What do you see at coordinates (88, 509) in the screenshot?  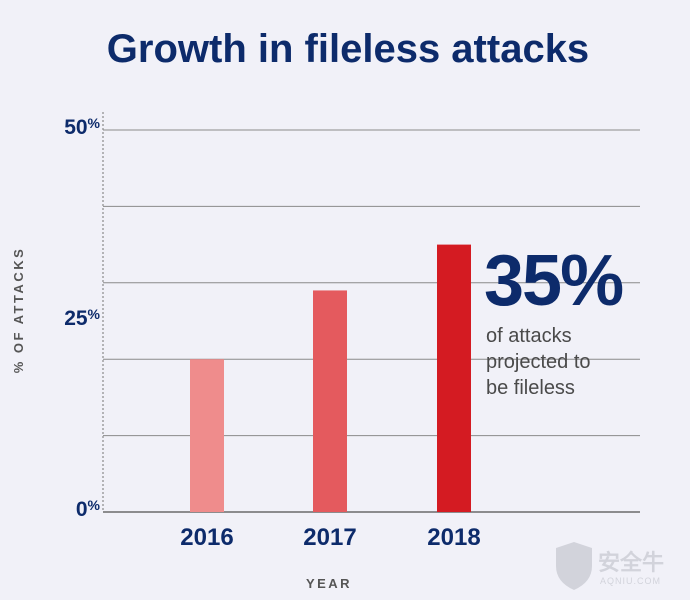 I see `y-tick-0: 0%` at bounding box center [88, 509].